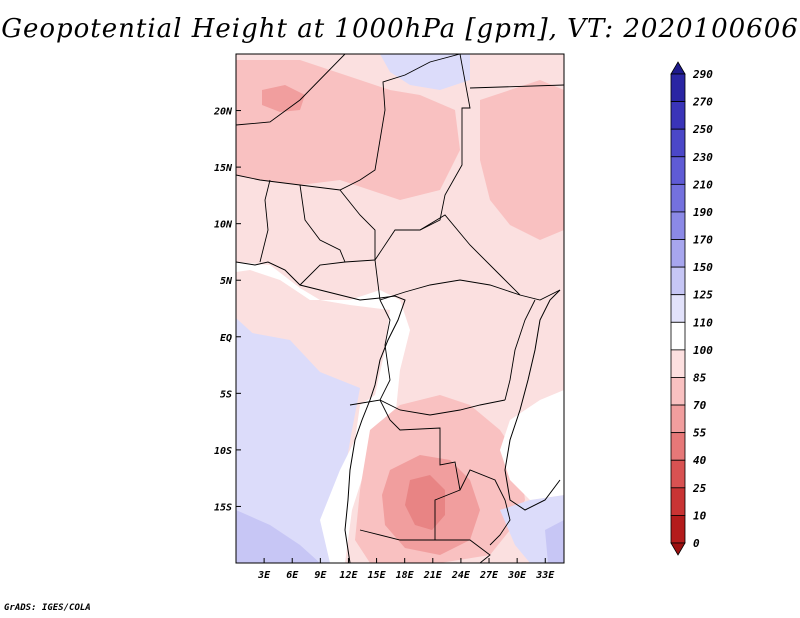 The image size is (800, 618). I want to click on height-field-southeast-deep, so click(554, 541).